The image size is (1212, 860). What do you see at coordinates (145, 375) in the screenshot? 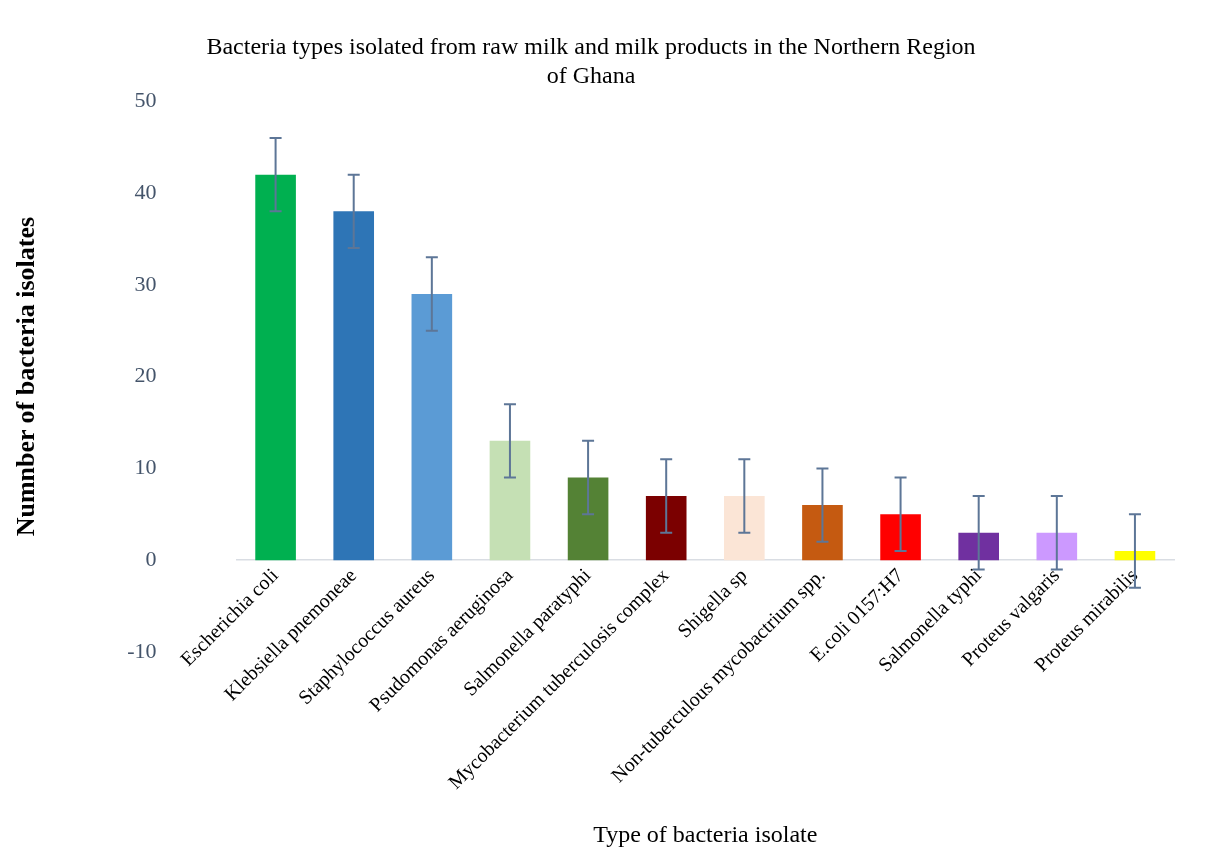
I see `y-tick-label: 20` at bounding box center [145, 375].